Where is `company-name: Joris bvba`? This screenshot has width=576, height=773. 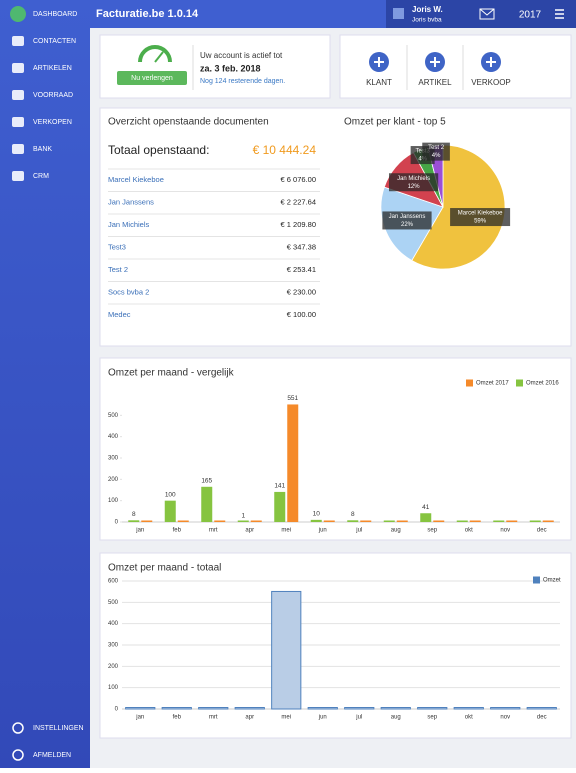 company-name: Joris bvba is located at coordinates (427, 20).